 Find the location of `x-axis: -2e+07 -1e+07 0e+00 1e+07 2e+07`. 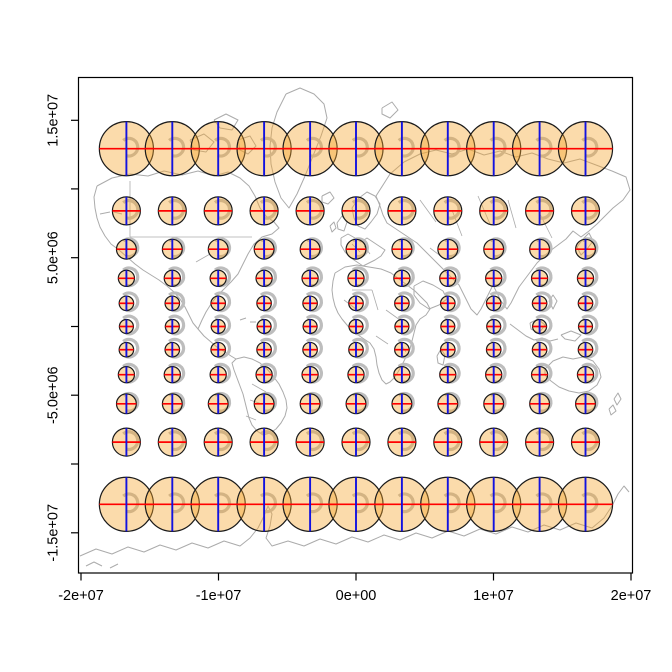

x-axis: -2e+07 -1e+07 0e+00 1e+07 2e+07 is located at coordinates (355, 588).